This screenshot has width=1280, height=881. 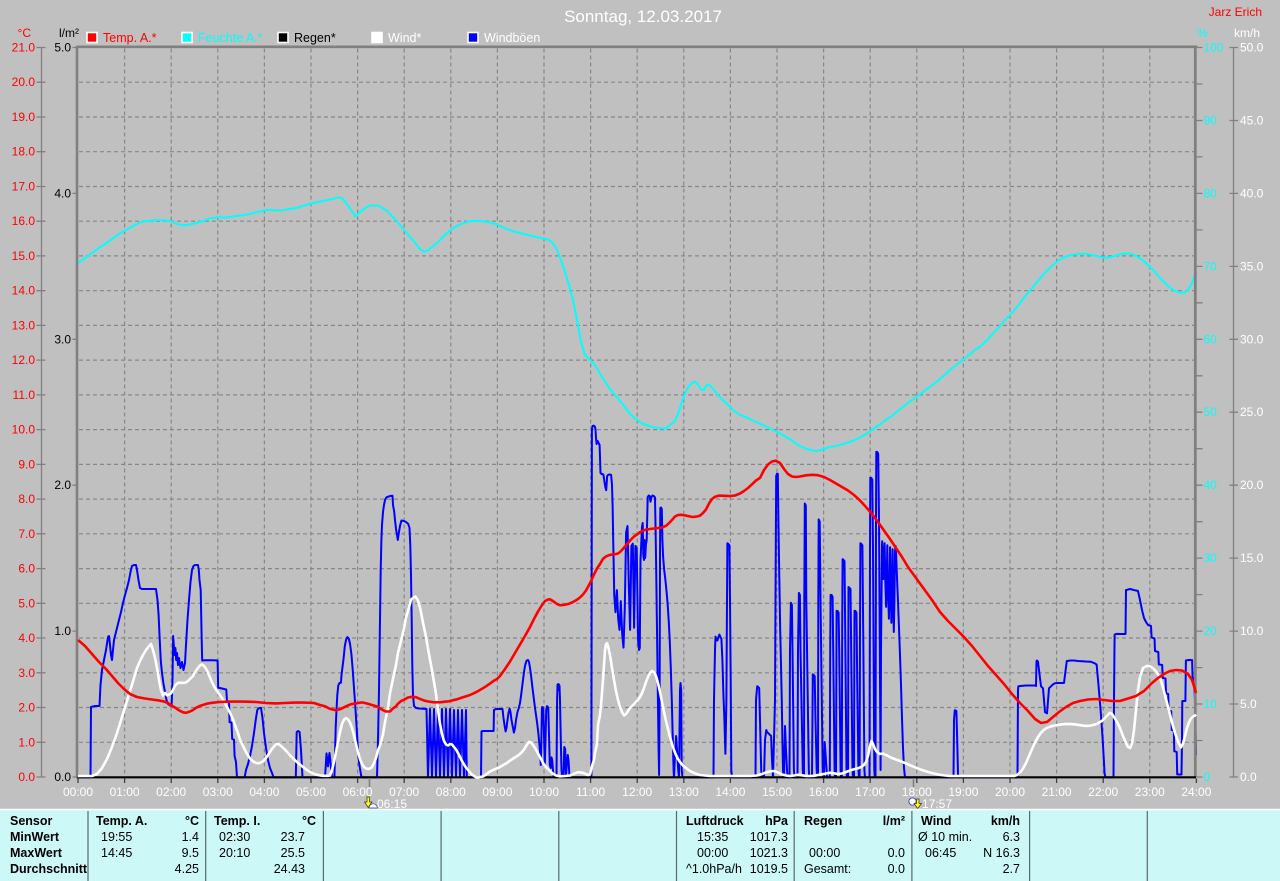 What do you see at coordinates (62, 631) in the screenshot?
I see `svg-text: 1.0` at bounding box center [62, 631].